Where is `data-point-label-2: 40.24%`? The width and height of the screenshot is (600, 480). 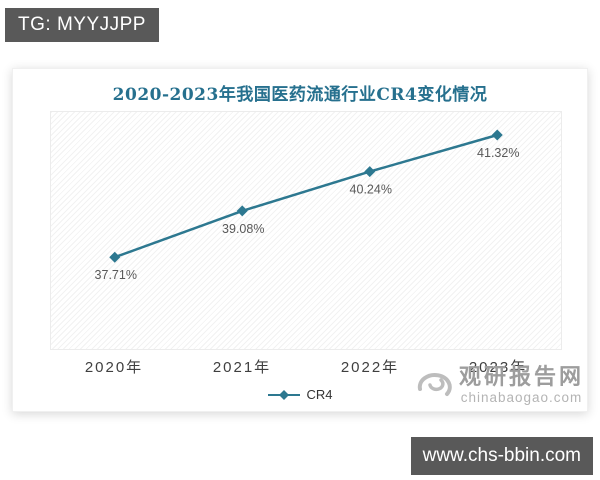 data-point-label-2: 40.24% is located at coordinates (371, 190).